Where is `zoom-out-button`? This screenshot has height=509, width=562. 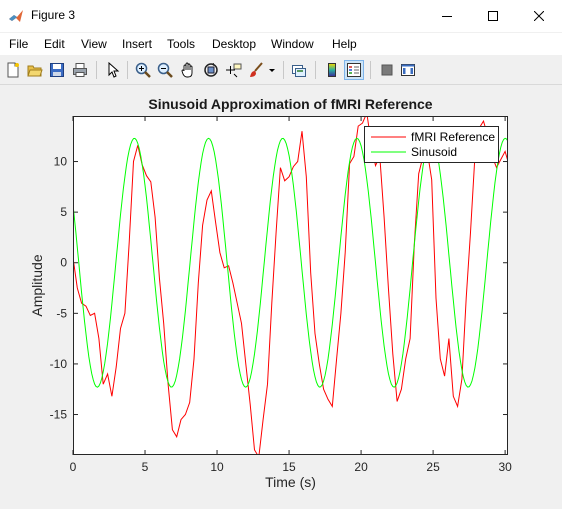
zoom-out-button is located at coordinates (165, 70).